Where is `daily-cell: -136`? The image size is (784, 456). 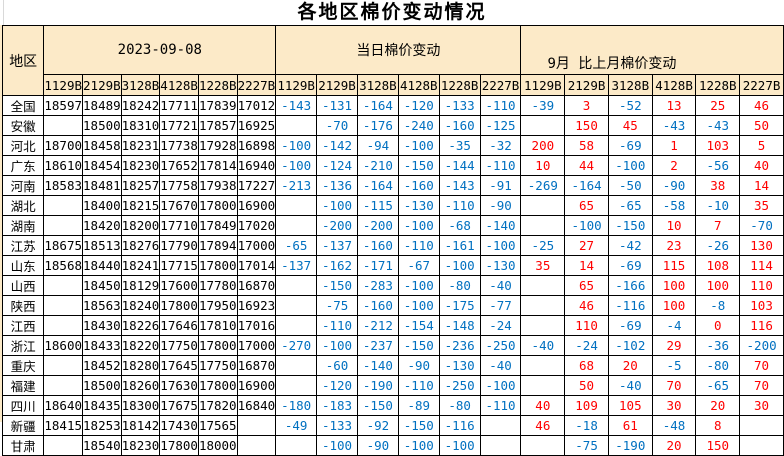
daily-cell: -136 is located at coordinates (337, 185).